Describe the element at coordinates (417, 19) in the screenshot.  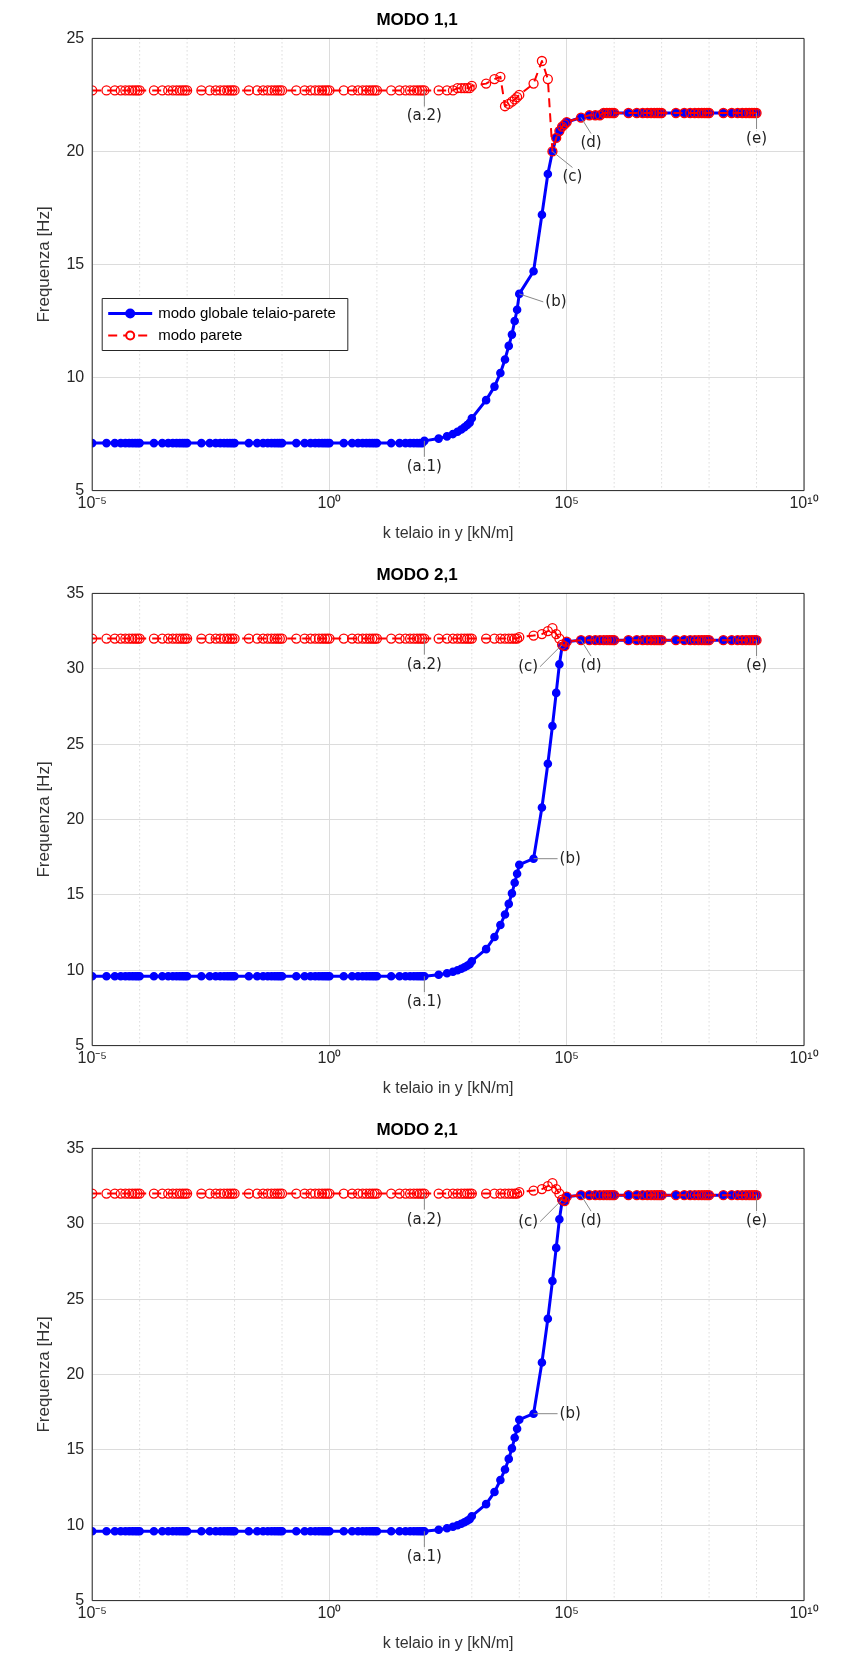
I see `chart-title: MODO 1,1` at that location.